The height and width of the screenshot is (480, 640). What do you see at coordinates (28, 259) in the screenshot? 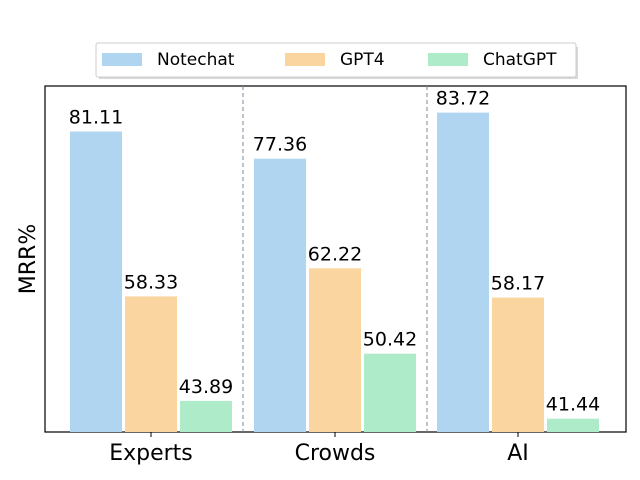
I see `y-axis-label: MRR%` at bounding box center [28, 259].